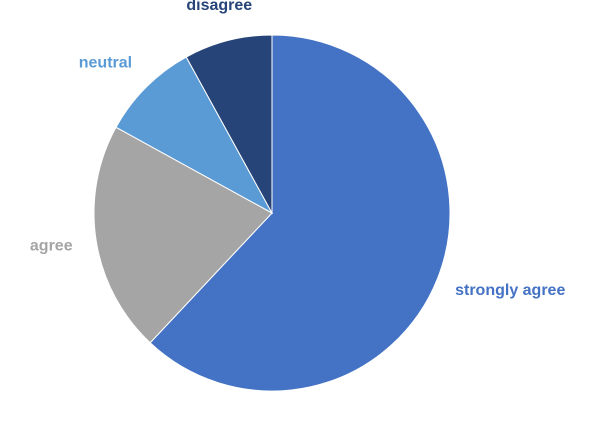 This screenshot has height=423, width=605. I want to click on pie-label-neutral: neutral, so click(105, 62).